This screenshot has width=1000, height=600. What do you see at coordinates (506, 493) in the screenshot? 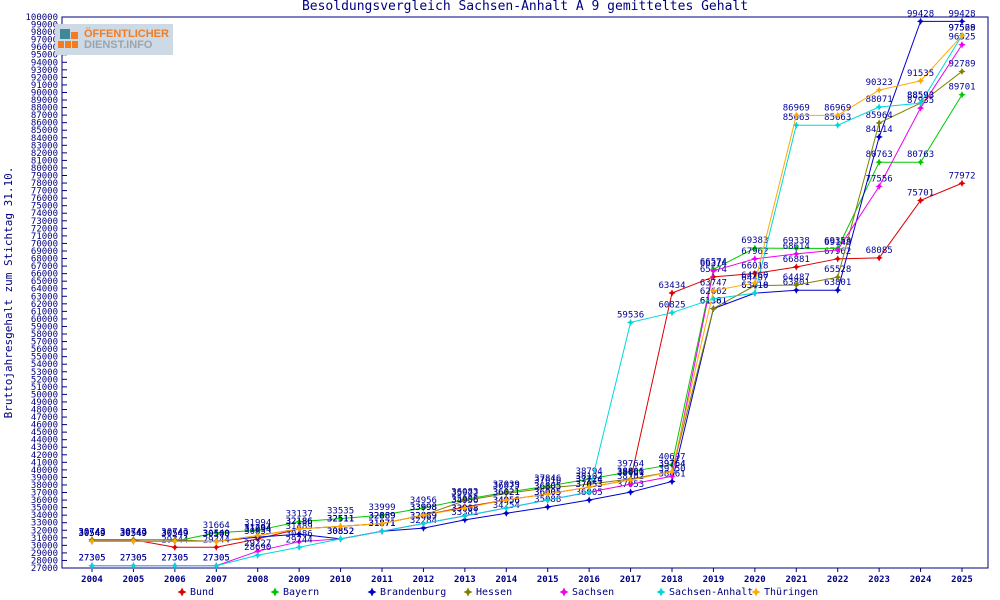
I see `point-value-label: 36021` at bounding box center [506, 493].